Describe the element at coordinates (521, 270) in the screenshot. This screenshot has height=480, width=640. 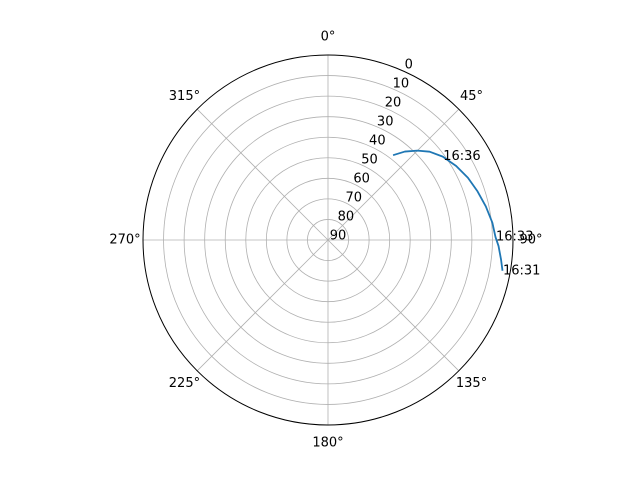
I see `time-annotation: 16:31` at that location.